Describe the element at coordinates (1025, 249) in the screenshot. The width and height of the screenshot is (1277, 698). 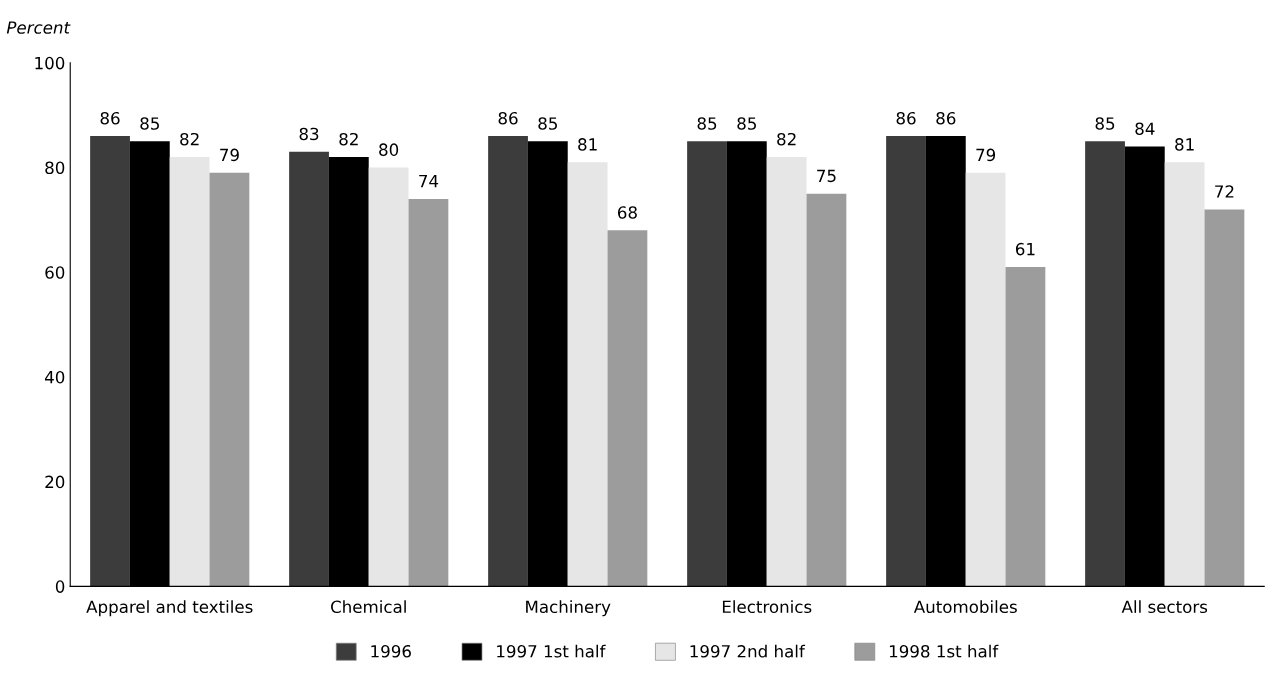
I see `data-label: 61` at that location.